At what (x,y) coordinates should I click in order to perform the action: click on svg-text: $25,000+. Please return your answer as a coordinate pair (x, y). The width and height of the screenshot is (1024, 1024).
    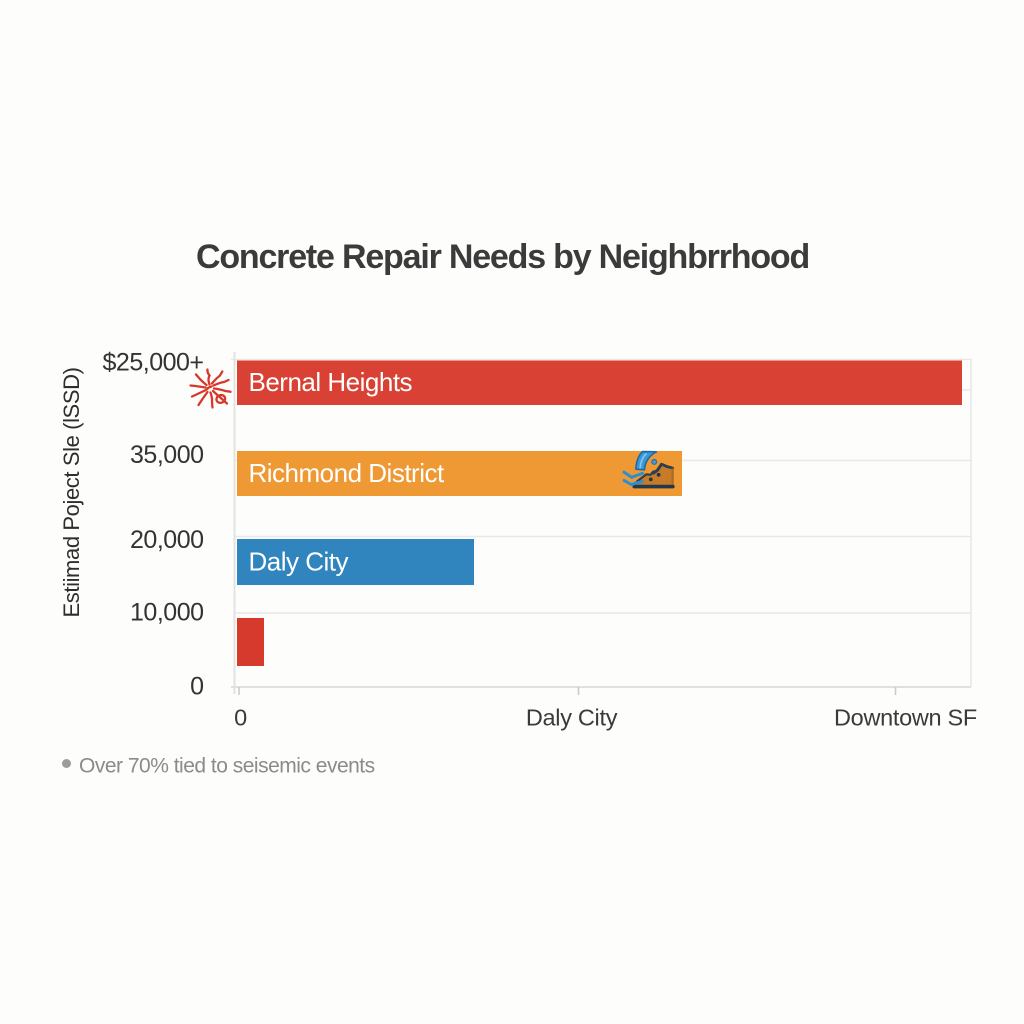
    Looking at the image, I should click on (153, 363).